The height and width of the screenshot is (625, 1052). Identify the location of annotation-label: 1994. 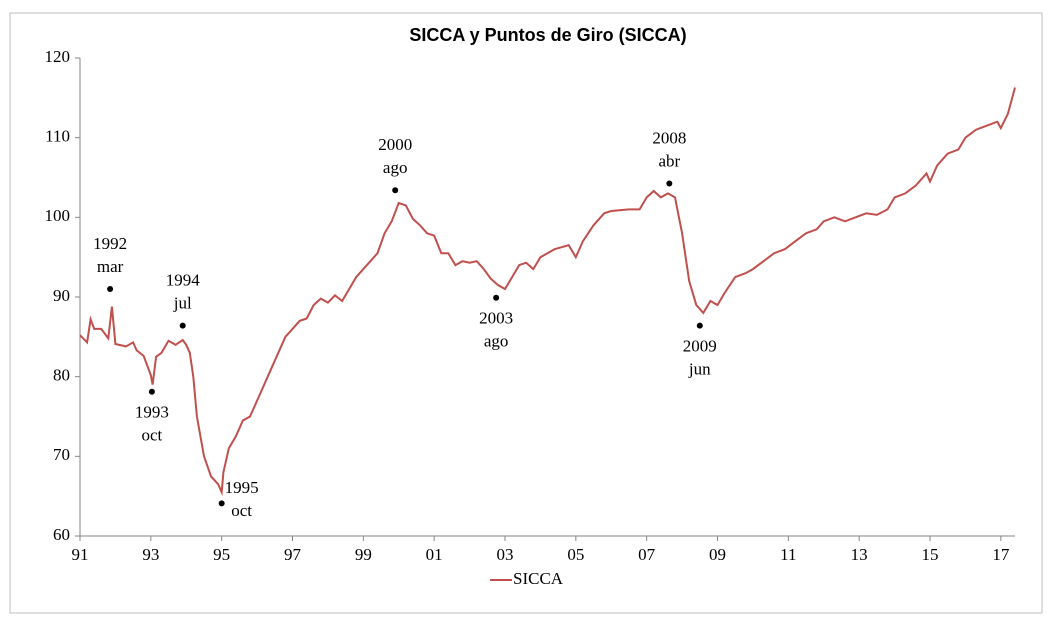
(183, 280).